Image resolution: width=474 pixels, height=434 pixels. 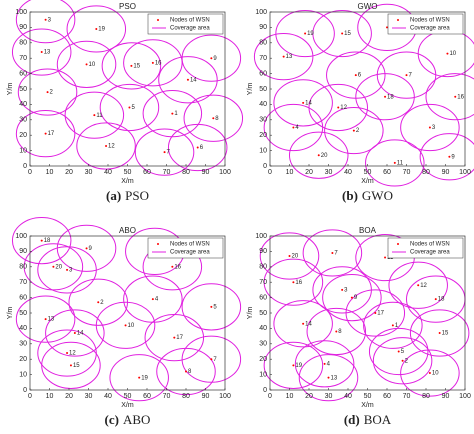 What do you see at coordinates (387, 396) in the screenshot?
I see `x-tick-label: 60` at bounding box center [387, 396].